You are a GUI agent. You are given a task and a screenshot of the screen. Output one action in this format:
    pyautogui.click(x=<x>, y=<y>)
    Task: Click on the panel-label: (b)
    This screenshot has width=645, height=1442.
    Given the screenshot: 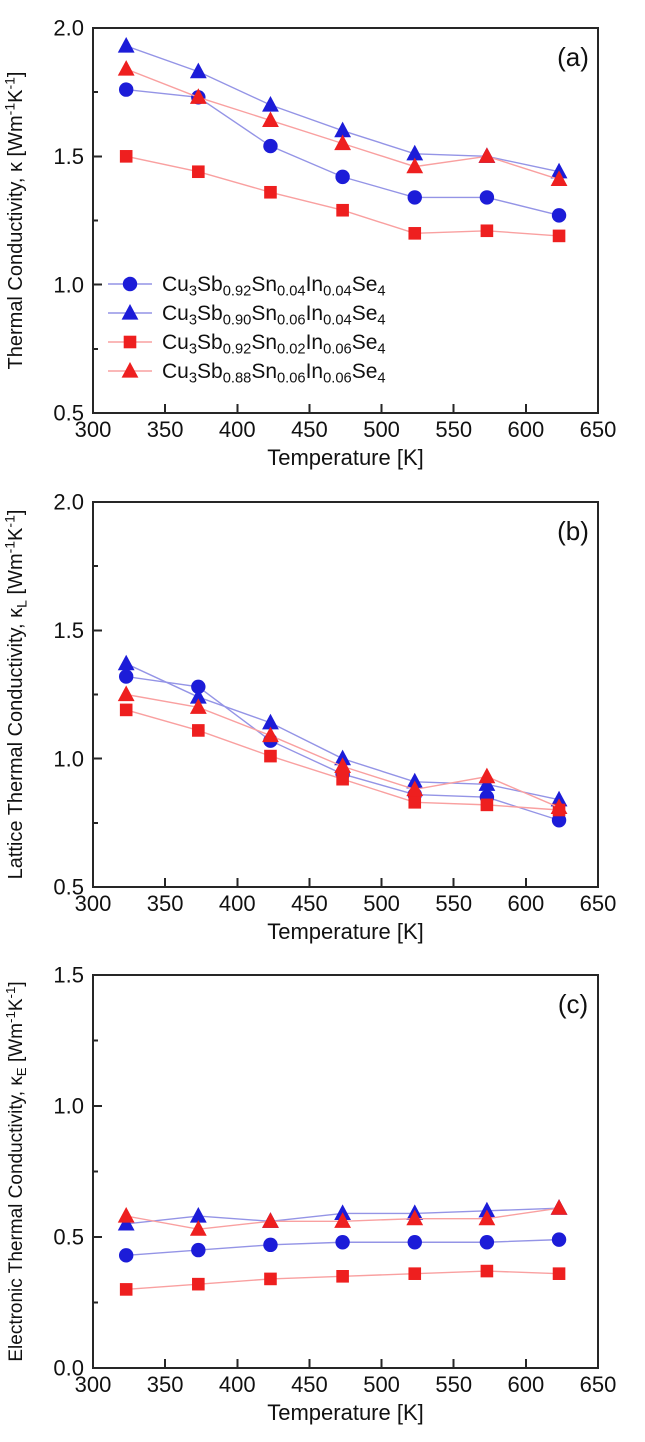 What is the action you would take?
    pyautogui.click(x=573, y=531)
    